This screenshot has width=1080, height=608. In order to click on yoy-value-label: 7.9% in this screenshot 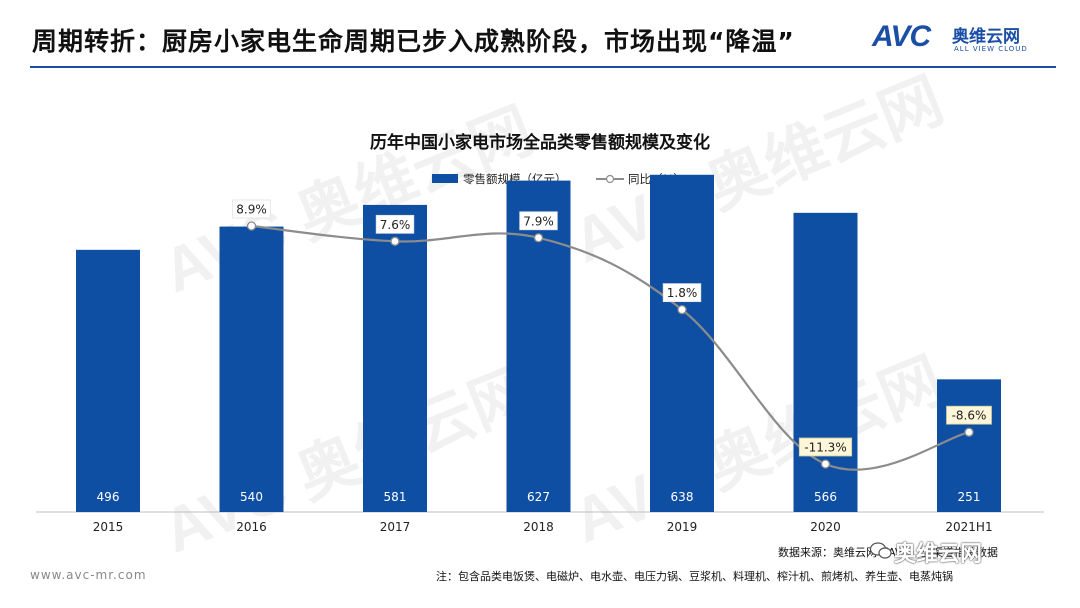, I will do `click(538, 221)`.